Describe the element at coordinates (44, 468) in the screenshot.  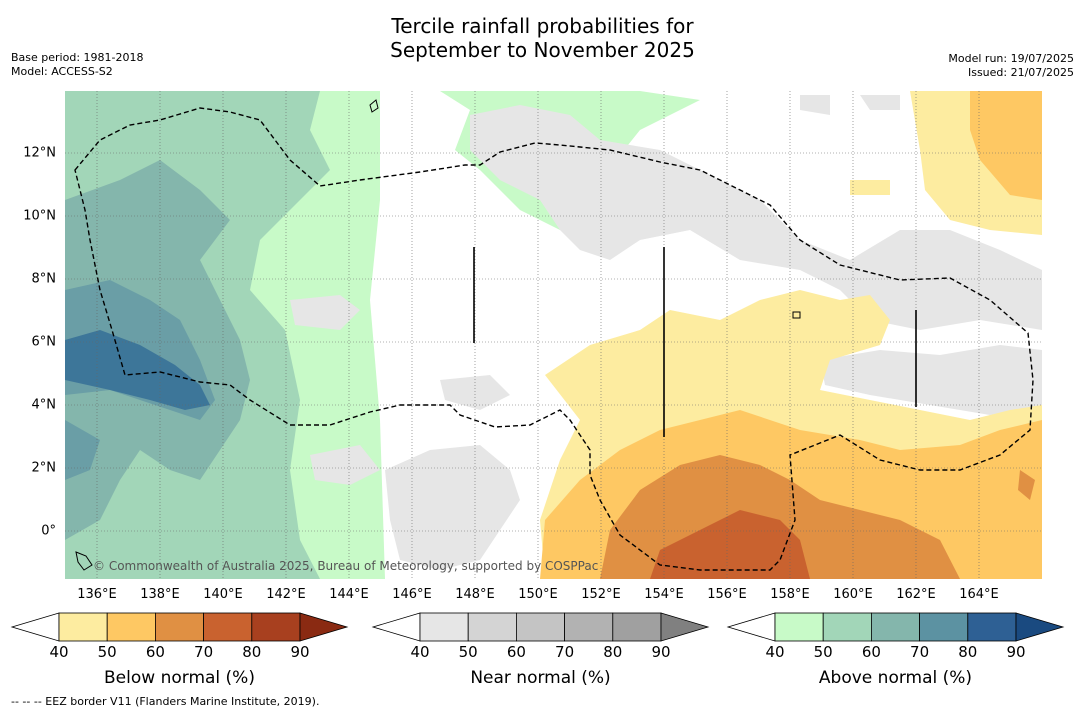
I see `y-tick-label: 2°N` at that location.